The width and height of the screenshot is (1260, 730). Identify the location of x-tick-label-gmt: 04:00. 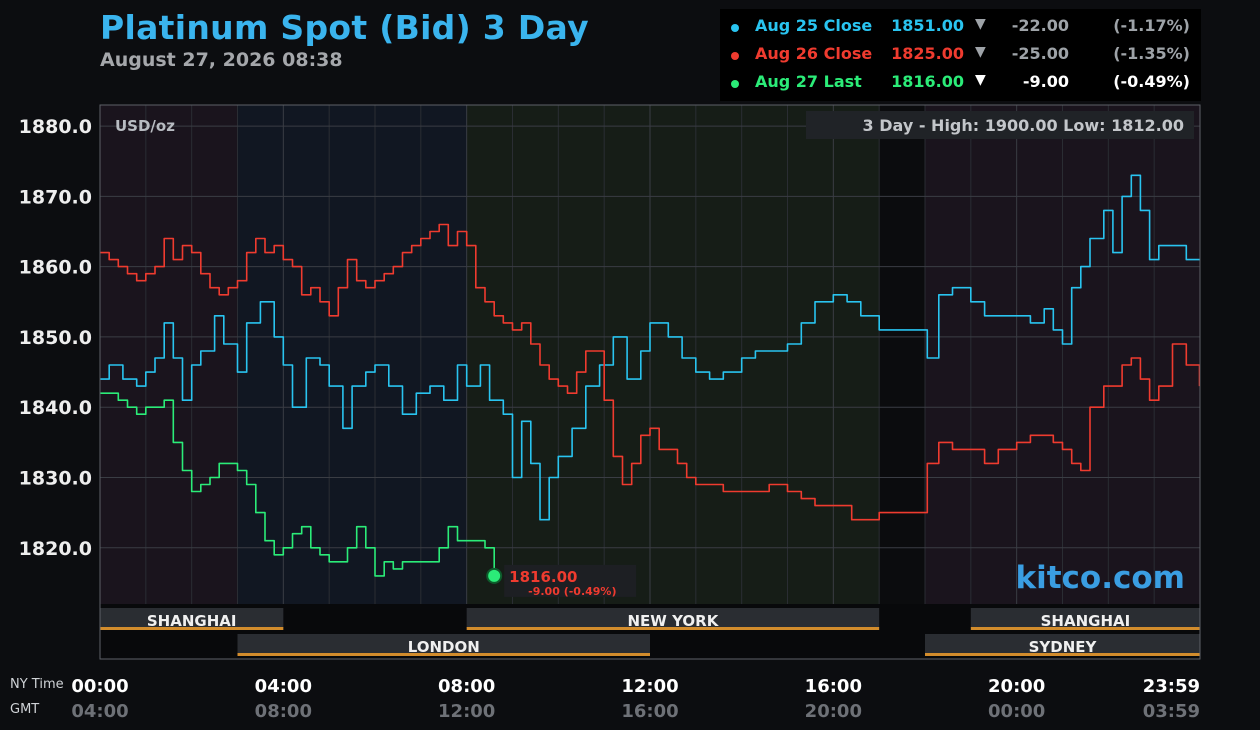
(99, 711).